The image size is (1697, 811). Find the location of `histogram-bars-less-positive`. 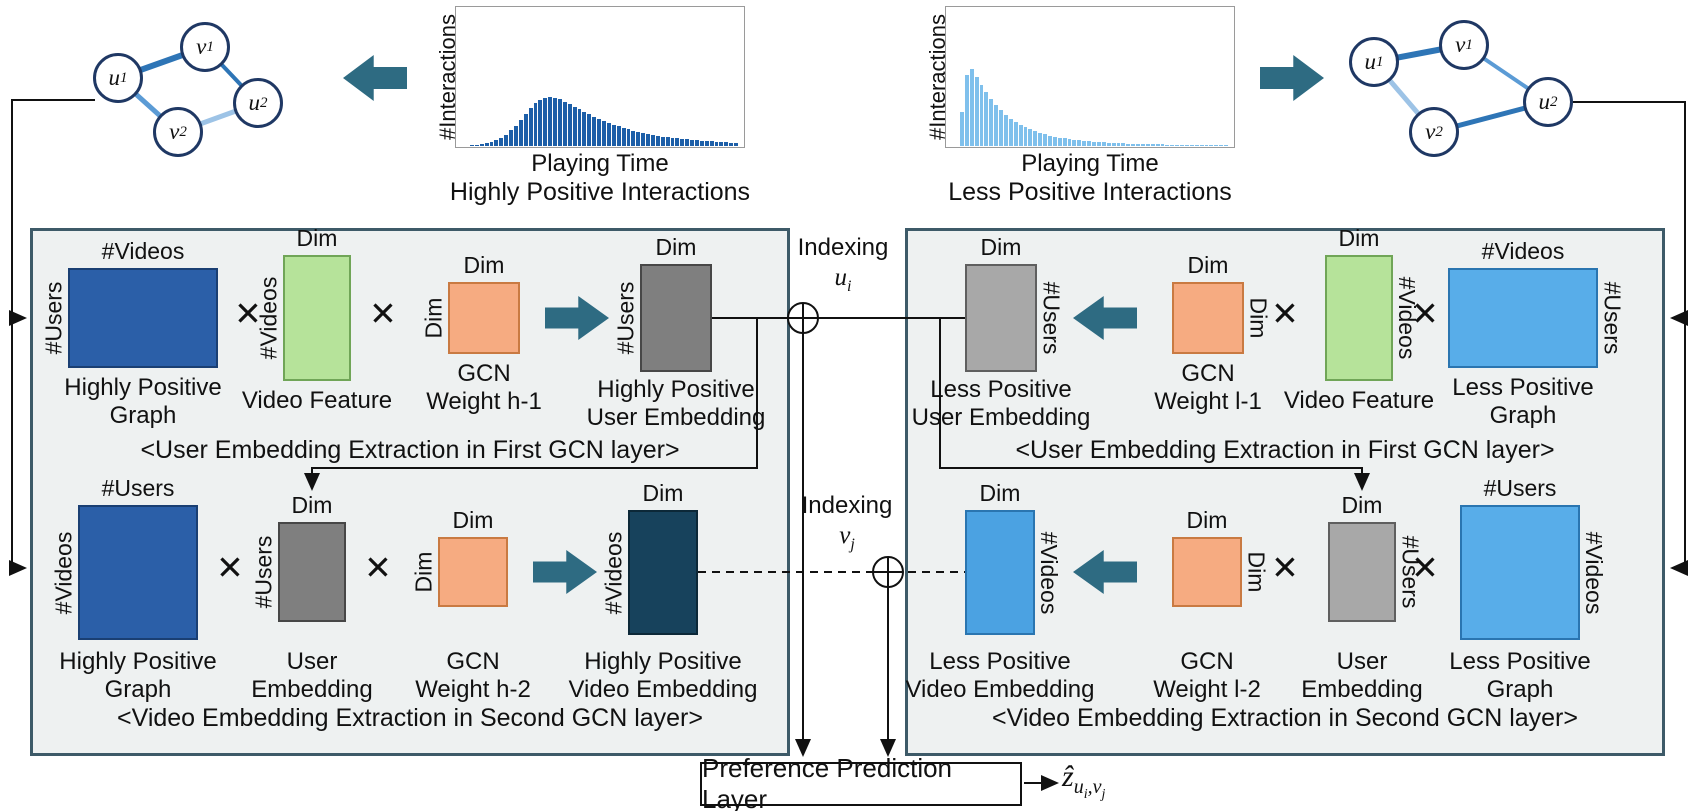

histogram-bars-less-positive is located at coordinates (1094, 80).